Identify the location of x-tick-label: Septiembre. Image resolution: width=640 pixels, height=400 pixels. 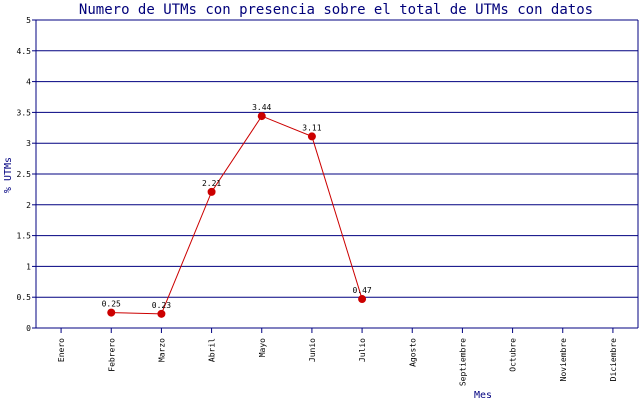
(462, 362).